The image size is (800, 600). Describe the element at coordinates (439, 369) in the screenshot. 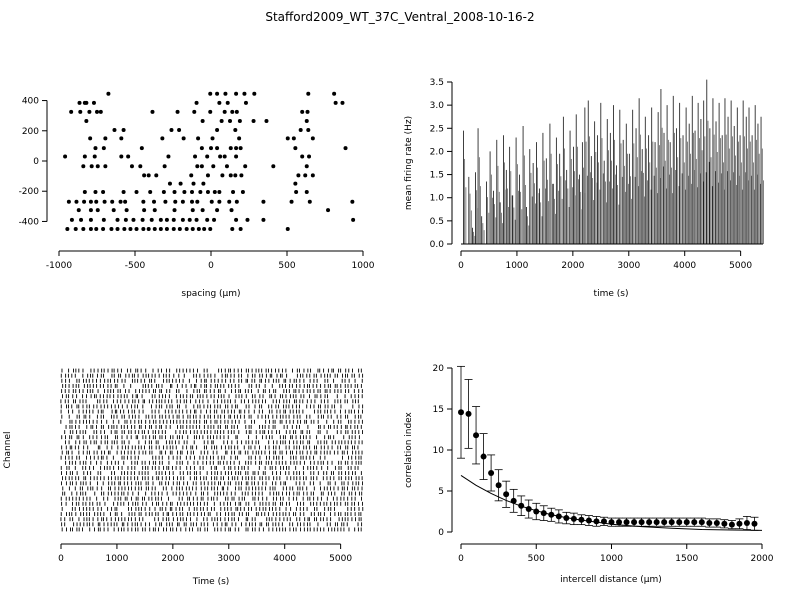

I see `correlation-y-axis-tick-label: 20` at that location.